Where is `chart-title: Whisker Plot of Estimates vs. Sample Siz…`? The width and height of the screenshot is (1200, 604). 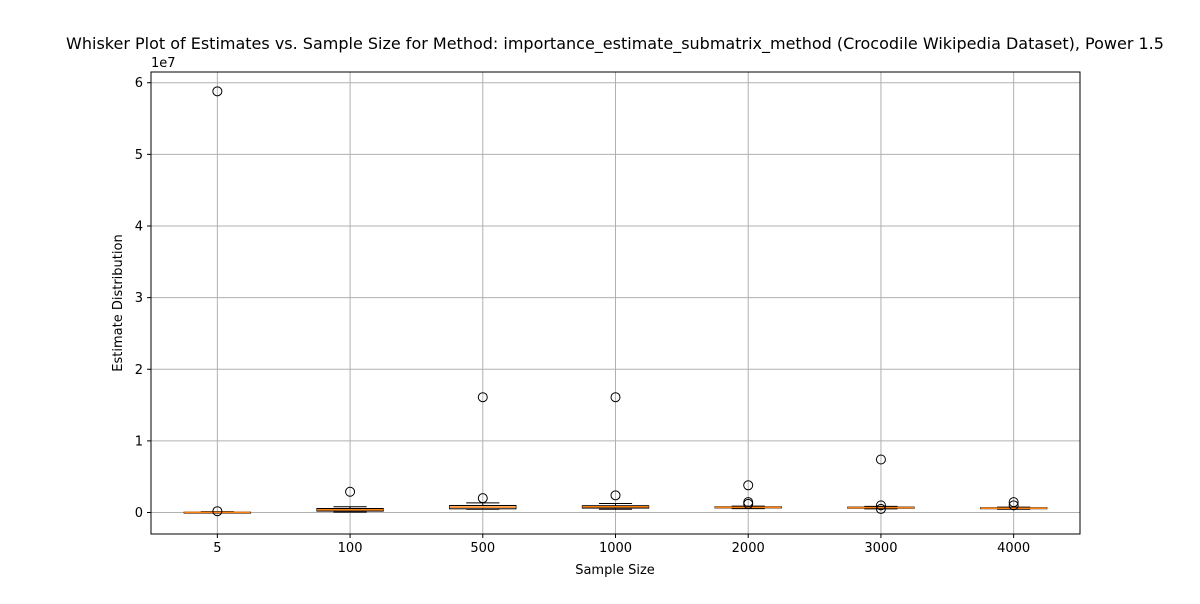
chart-title: Whisker Plot of Estimates vs. Sample Siz… is located at coordinates (615, 44).